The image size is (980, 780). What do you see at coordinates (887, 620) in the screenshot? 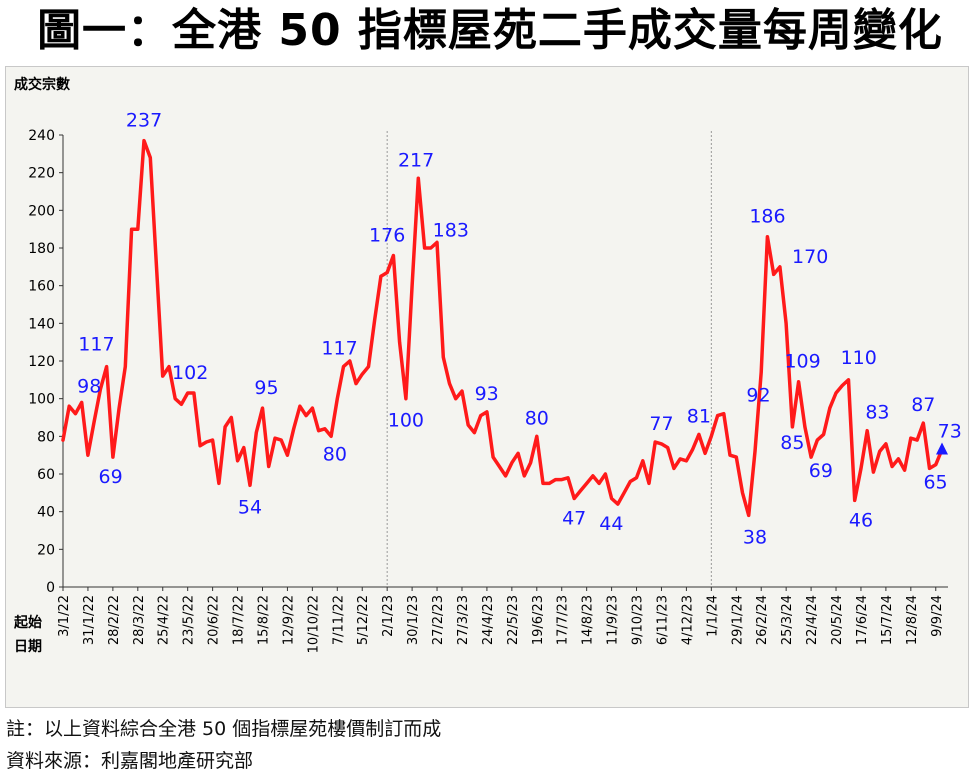
I see `x-tick-label: 15/7/24` at bounding box center [887, 620].